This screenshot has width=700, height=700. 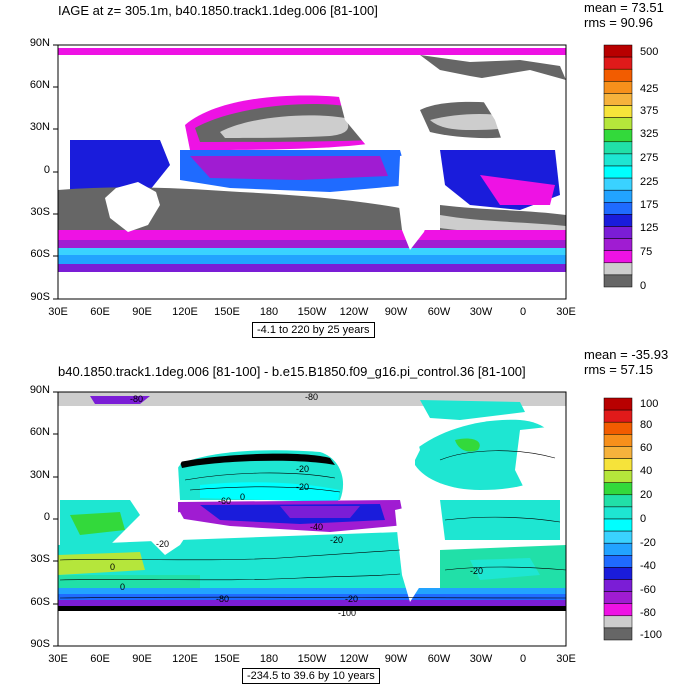 I want to click on map-ticks-top, so click(x=55, y=172).